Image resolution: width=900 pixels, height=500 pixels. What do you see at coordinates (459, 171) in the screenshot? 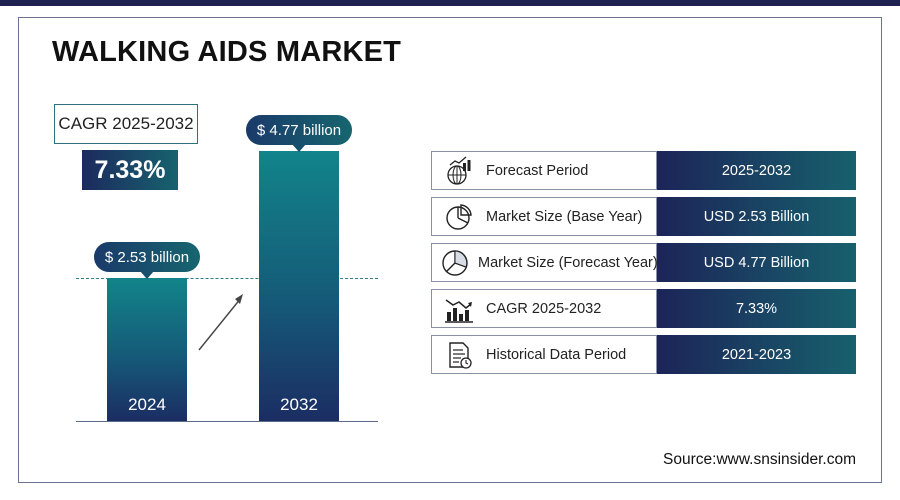
I see `forecast-chart-icon` at bounding box center [459, 171].